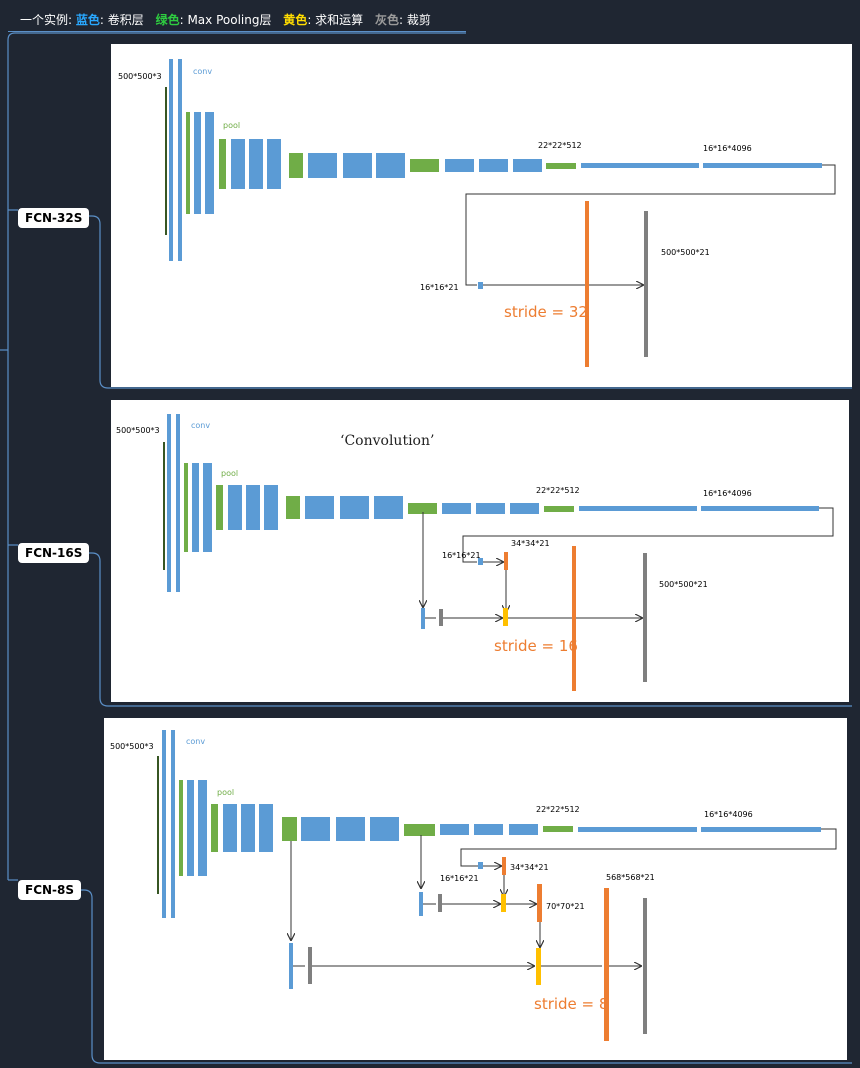 The height and width of the screenshot is (1068, 860). What do you see at coordinates (335, 20) in the screenshot?
I see `legend-yellow-desc: : 求和运算` at bounding box center [335, 20].